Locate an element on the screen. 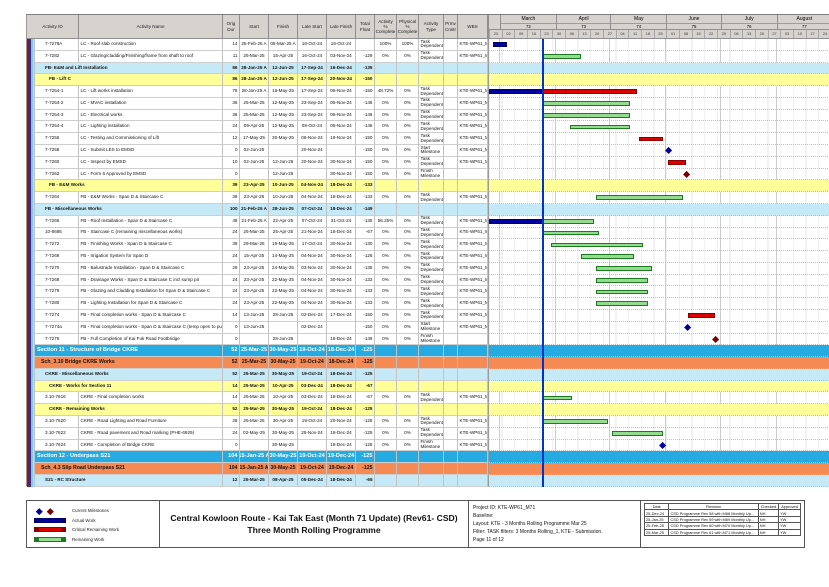 This screenshot has height=587, width=829. cell-total-float: -135 is located at coordinates (365, 221).